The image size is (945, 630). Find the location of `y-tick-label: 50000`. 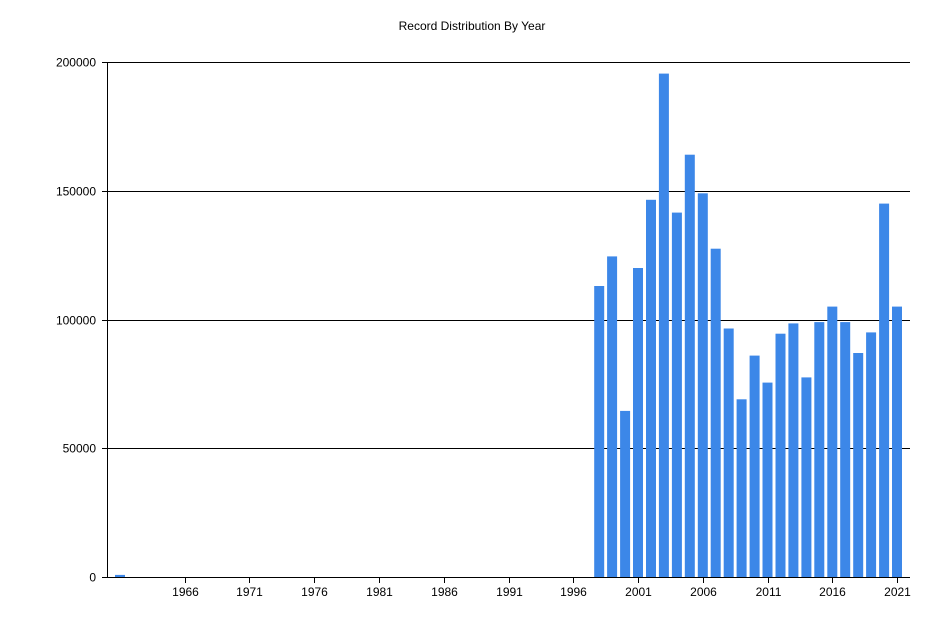

y-tick-label: 50000 is located at coordinates (80, 449).